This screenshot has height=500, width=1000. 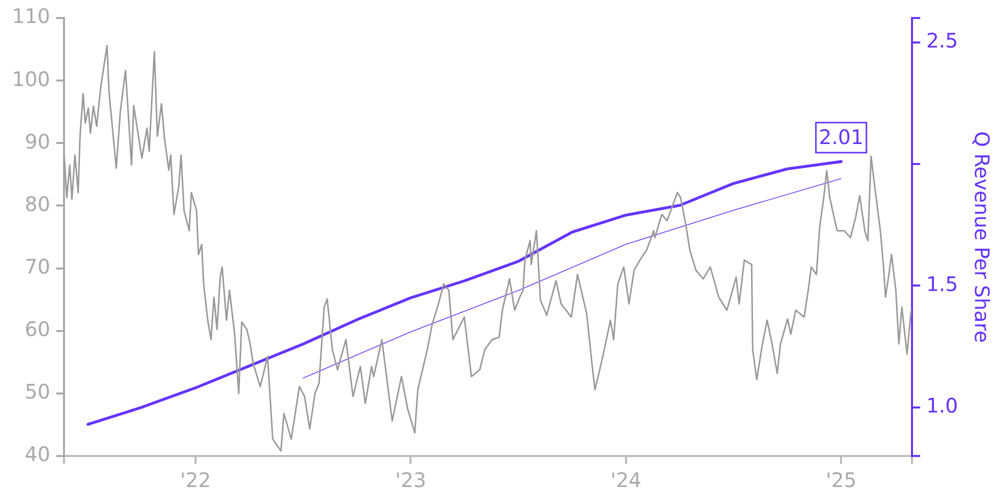 I want to click on y-tick-label: 80, so click(x=37, y=204).